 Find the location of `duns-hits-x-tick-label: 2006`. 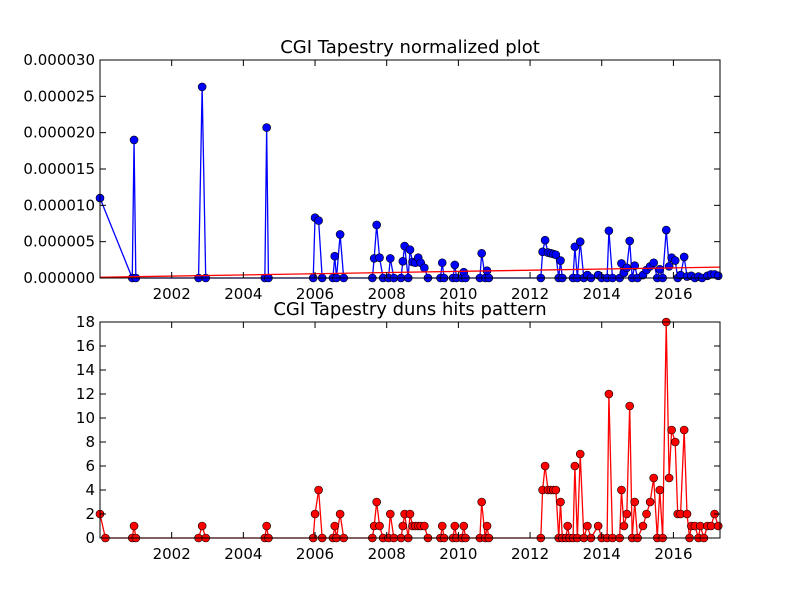

duns-hits-x-tick-label: 2006 is located at coordinates (315, 554).